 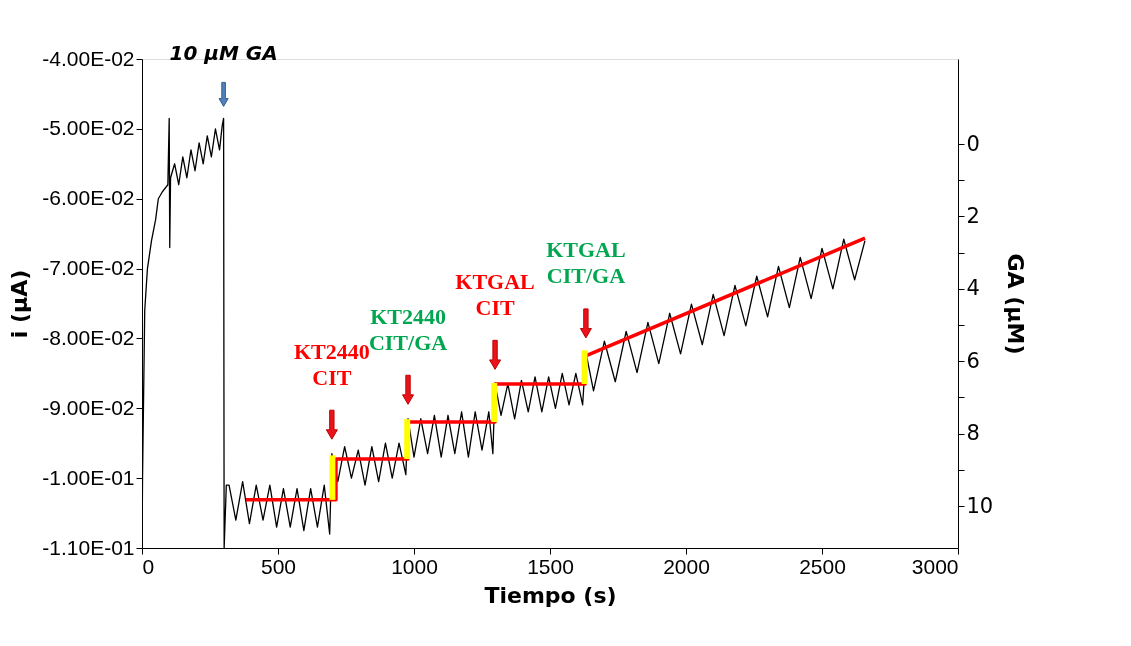 What do you see at coordinates (973, 433) in the screenshot?
I see `y2-tick-label: 8` at bounding box center [973, 433].